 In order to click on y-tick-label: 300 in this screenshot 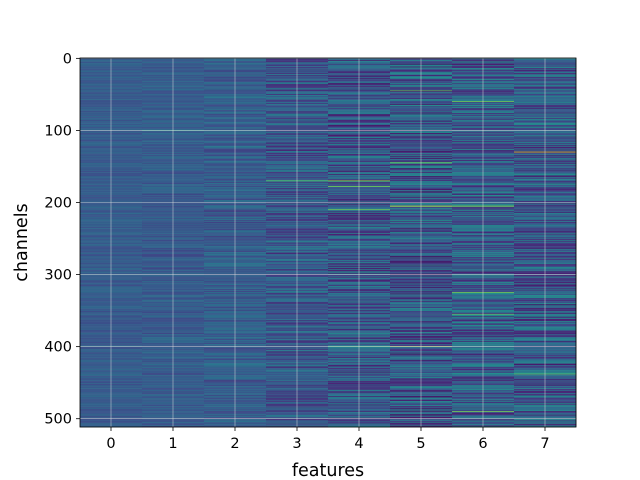, I will do `click(58, 276)`.